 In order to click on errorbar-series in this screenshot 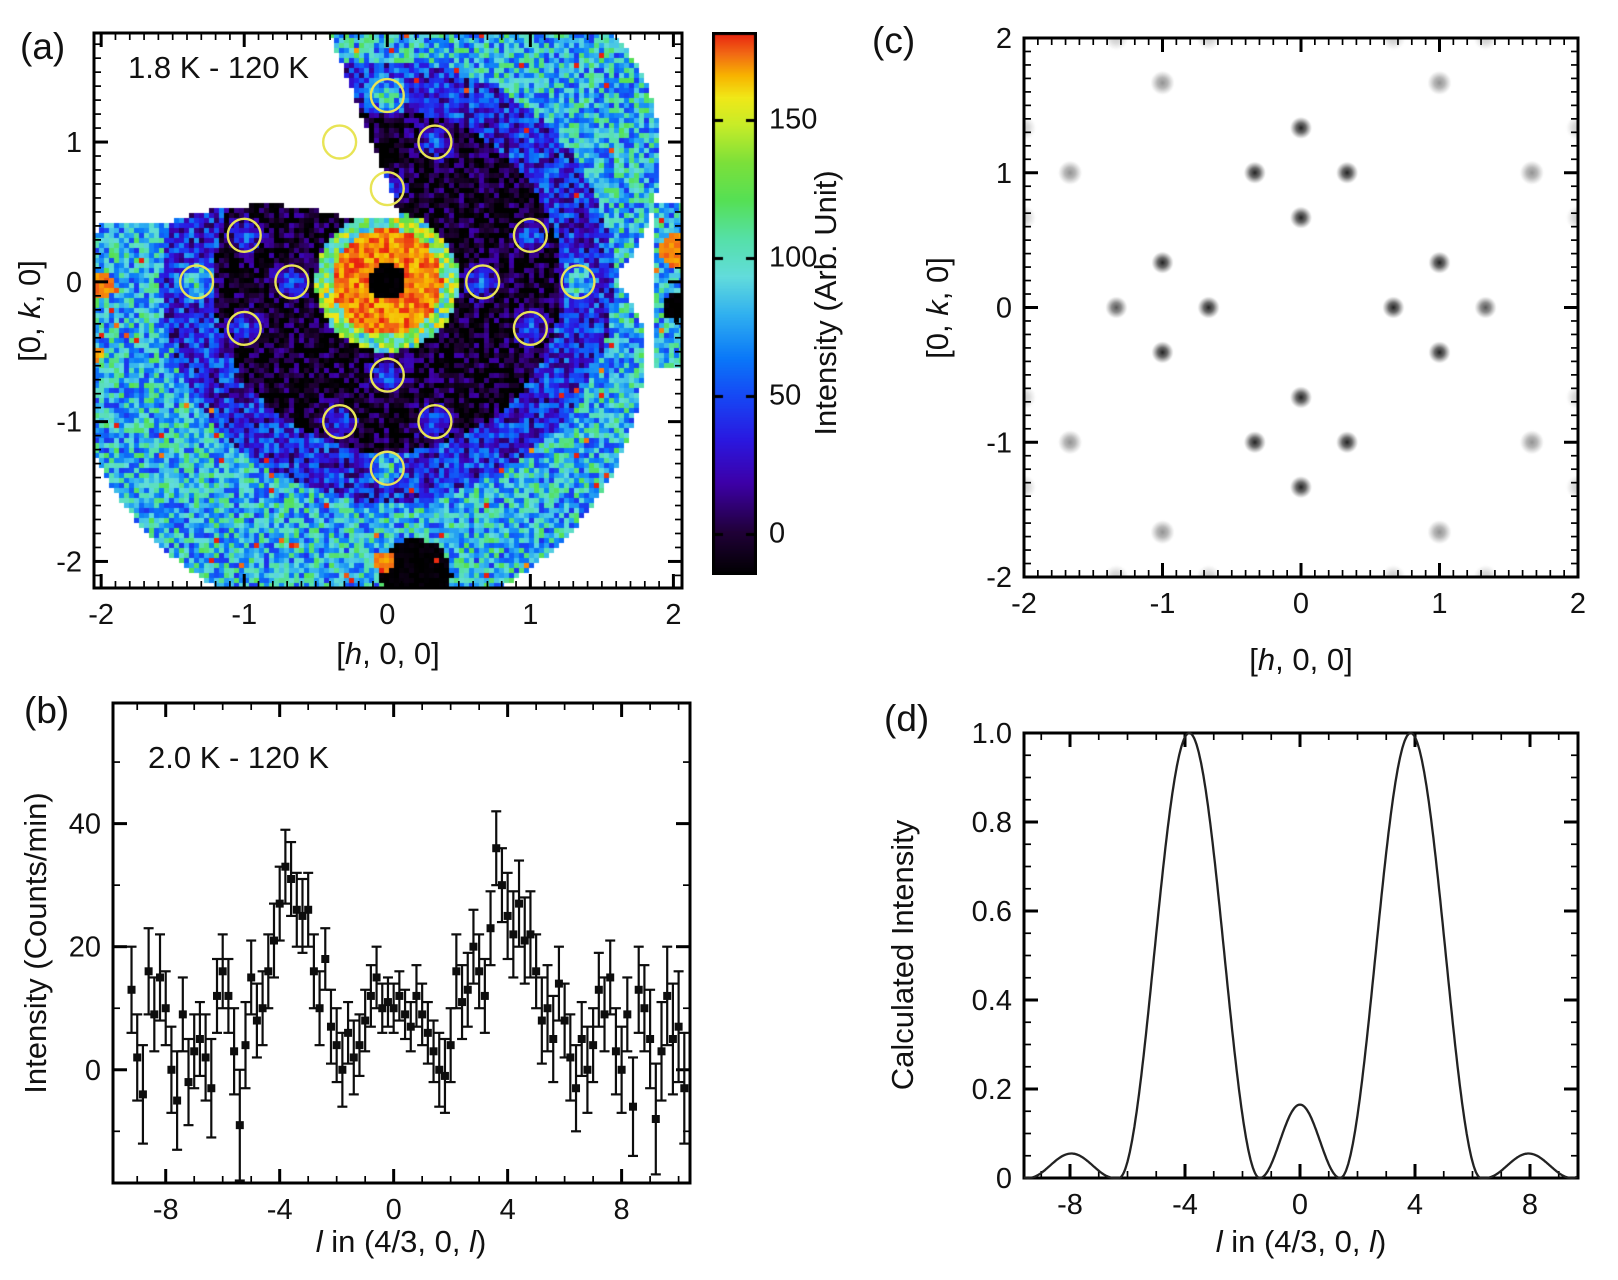, I will do `click(408, 996)`.